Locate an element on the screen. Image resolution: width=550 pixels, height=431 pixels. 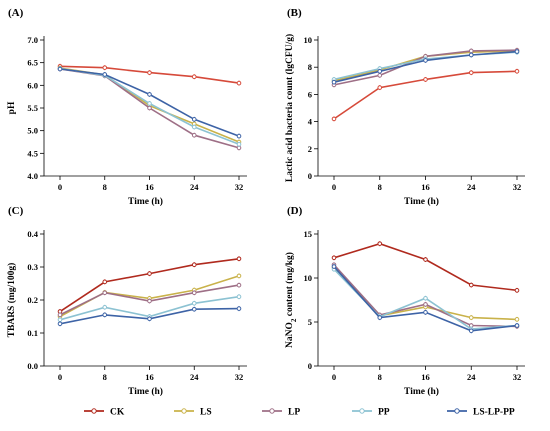
y-axis-label-part: content (mg/kg) is located at coordinates (289, 285).